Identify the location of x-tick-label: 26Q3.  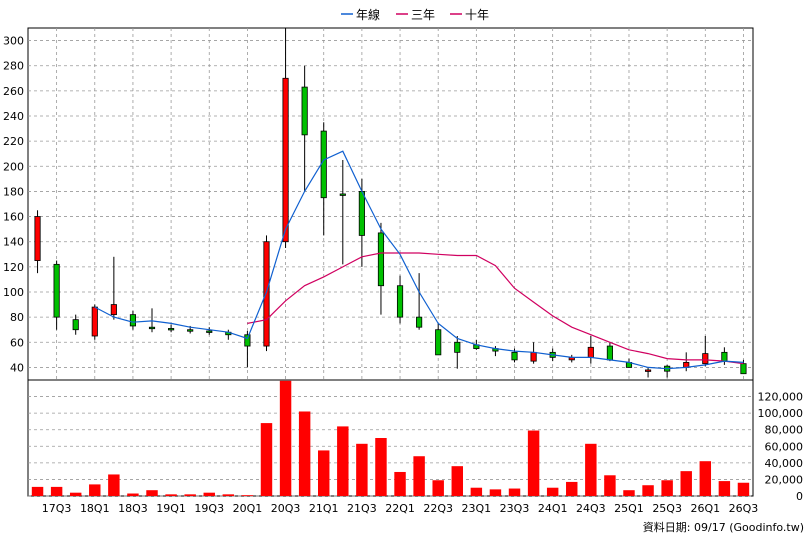
(744, 508).